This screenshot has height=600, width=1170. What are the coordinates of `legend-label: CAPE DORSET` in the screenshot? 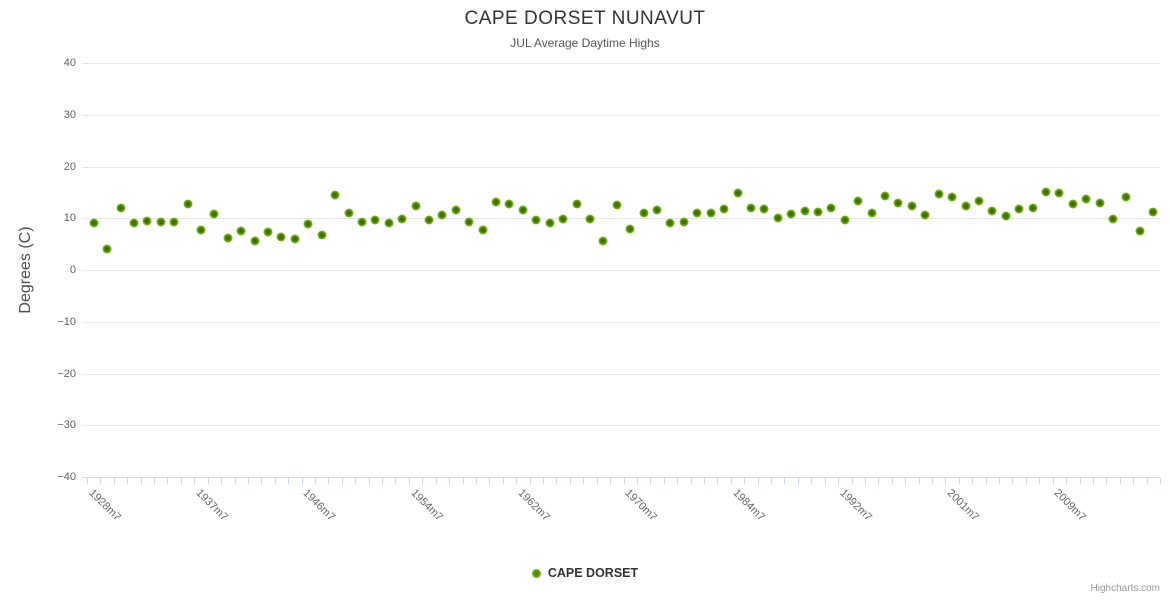 It's located at (593, 573).